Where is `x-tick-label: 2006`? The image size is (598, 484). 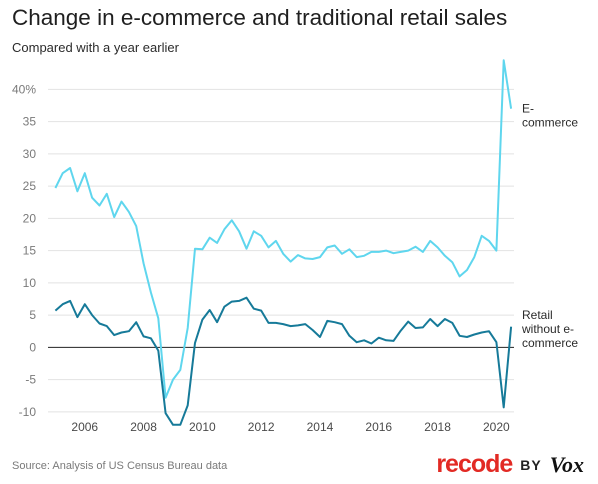
x-tick-label: 2006 is located at coordinates (84, 427).